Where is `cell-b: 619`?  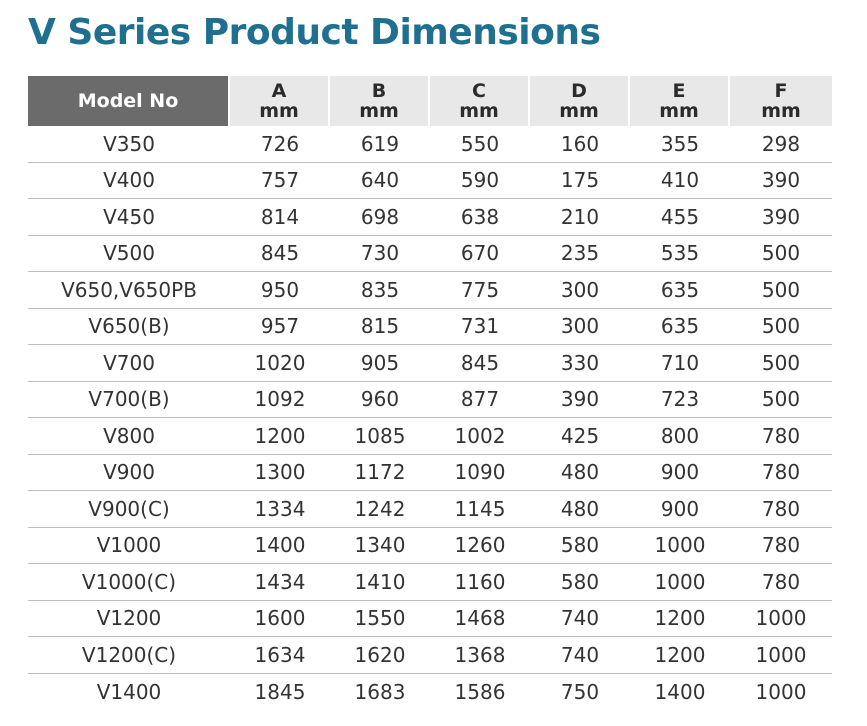 cell-b: 619 is located at coordinates (380, 143).